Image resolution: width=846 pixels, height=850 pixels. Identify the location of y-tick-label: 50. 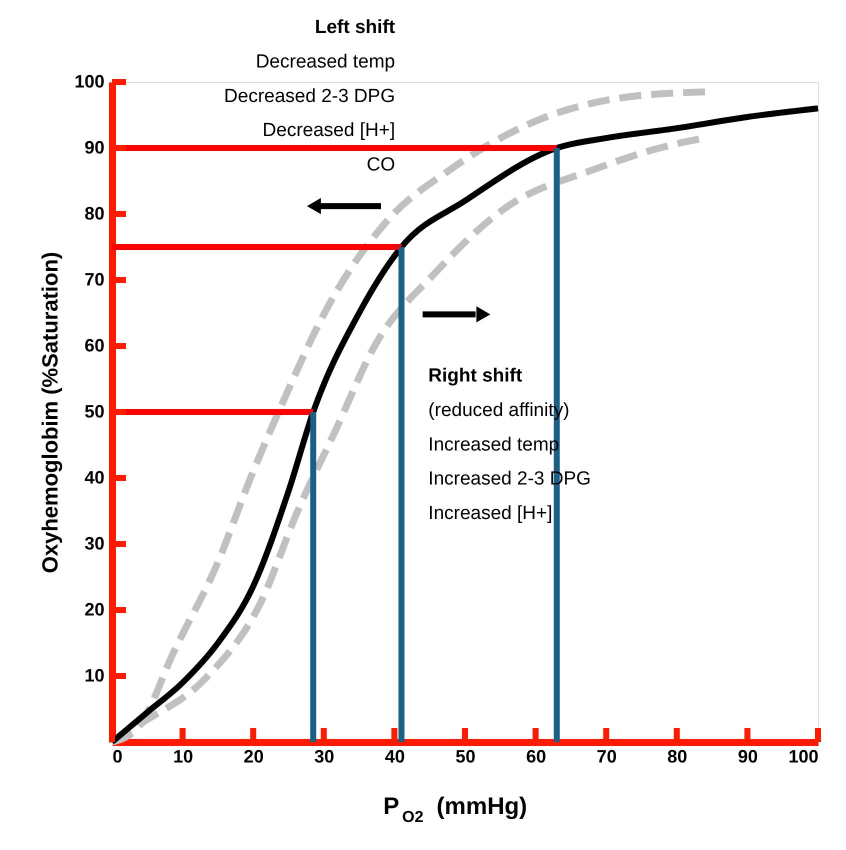
(94, 412).